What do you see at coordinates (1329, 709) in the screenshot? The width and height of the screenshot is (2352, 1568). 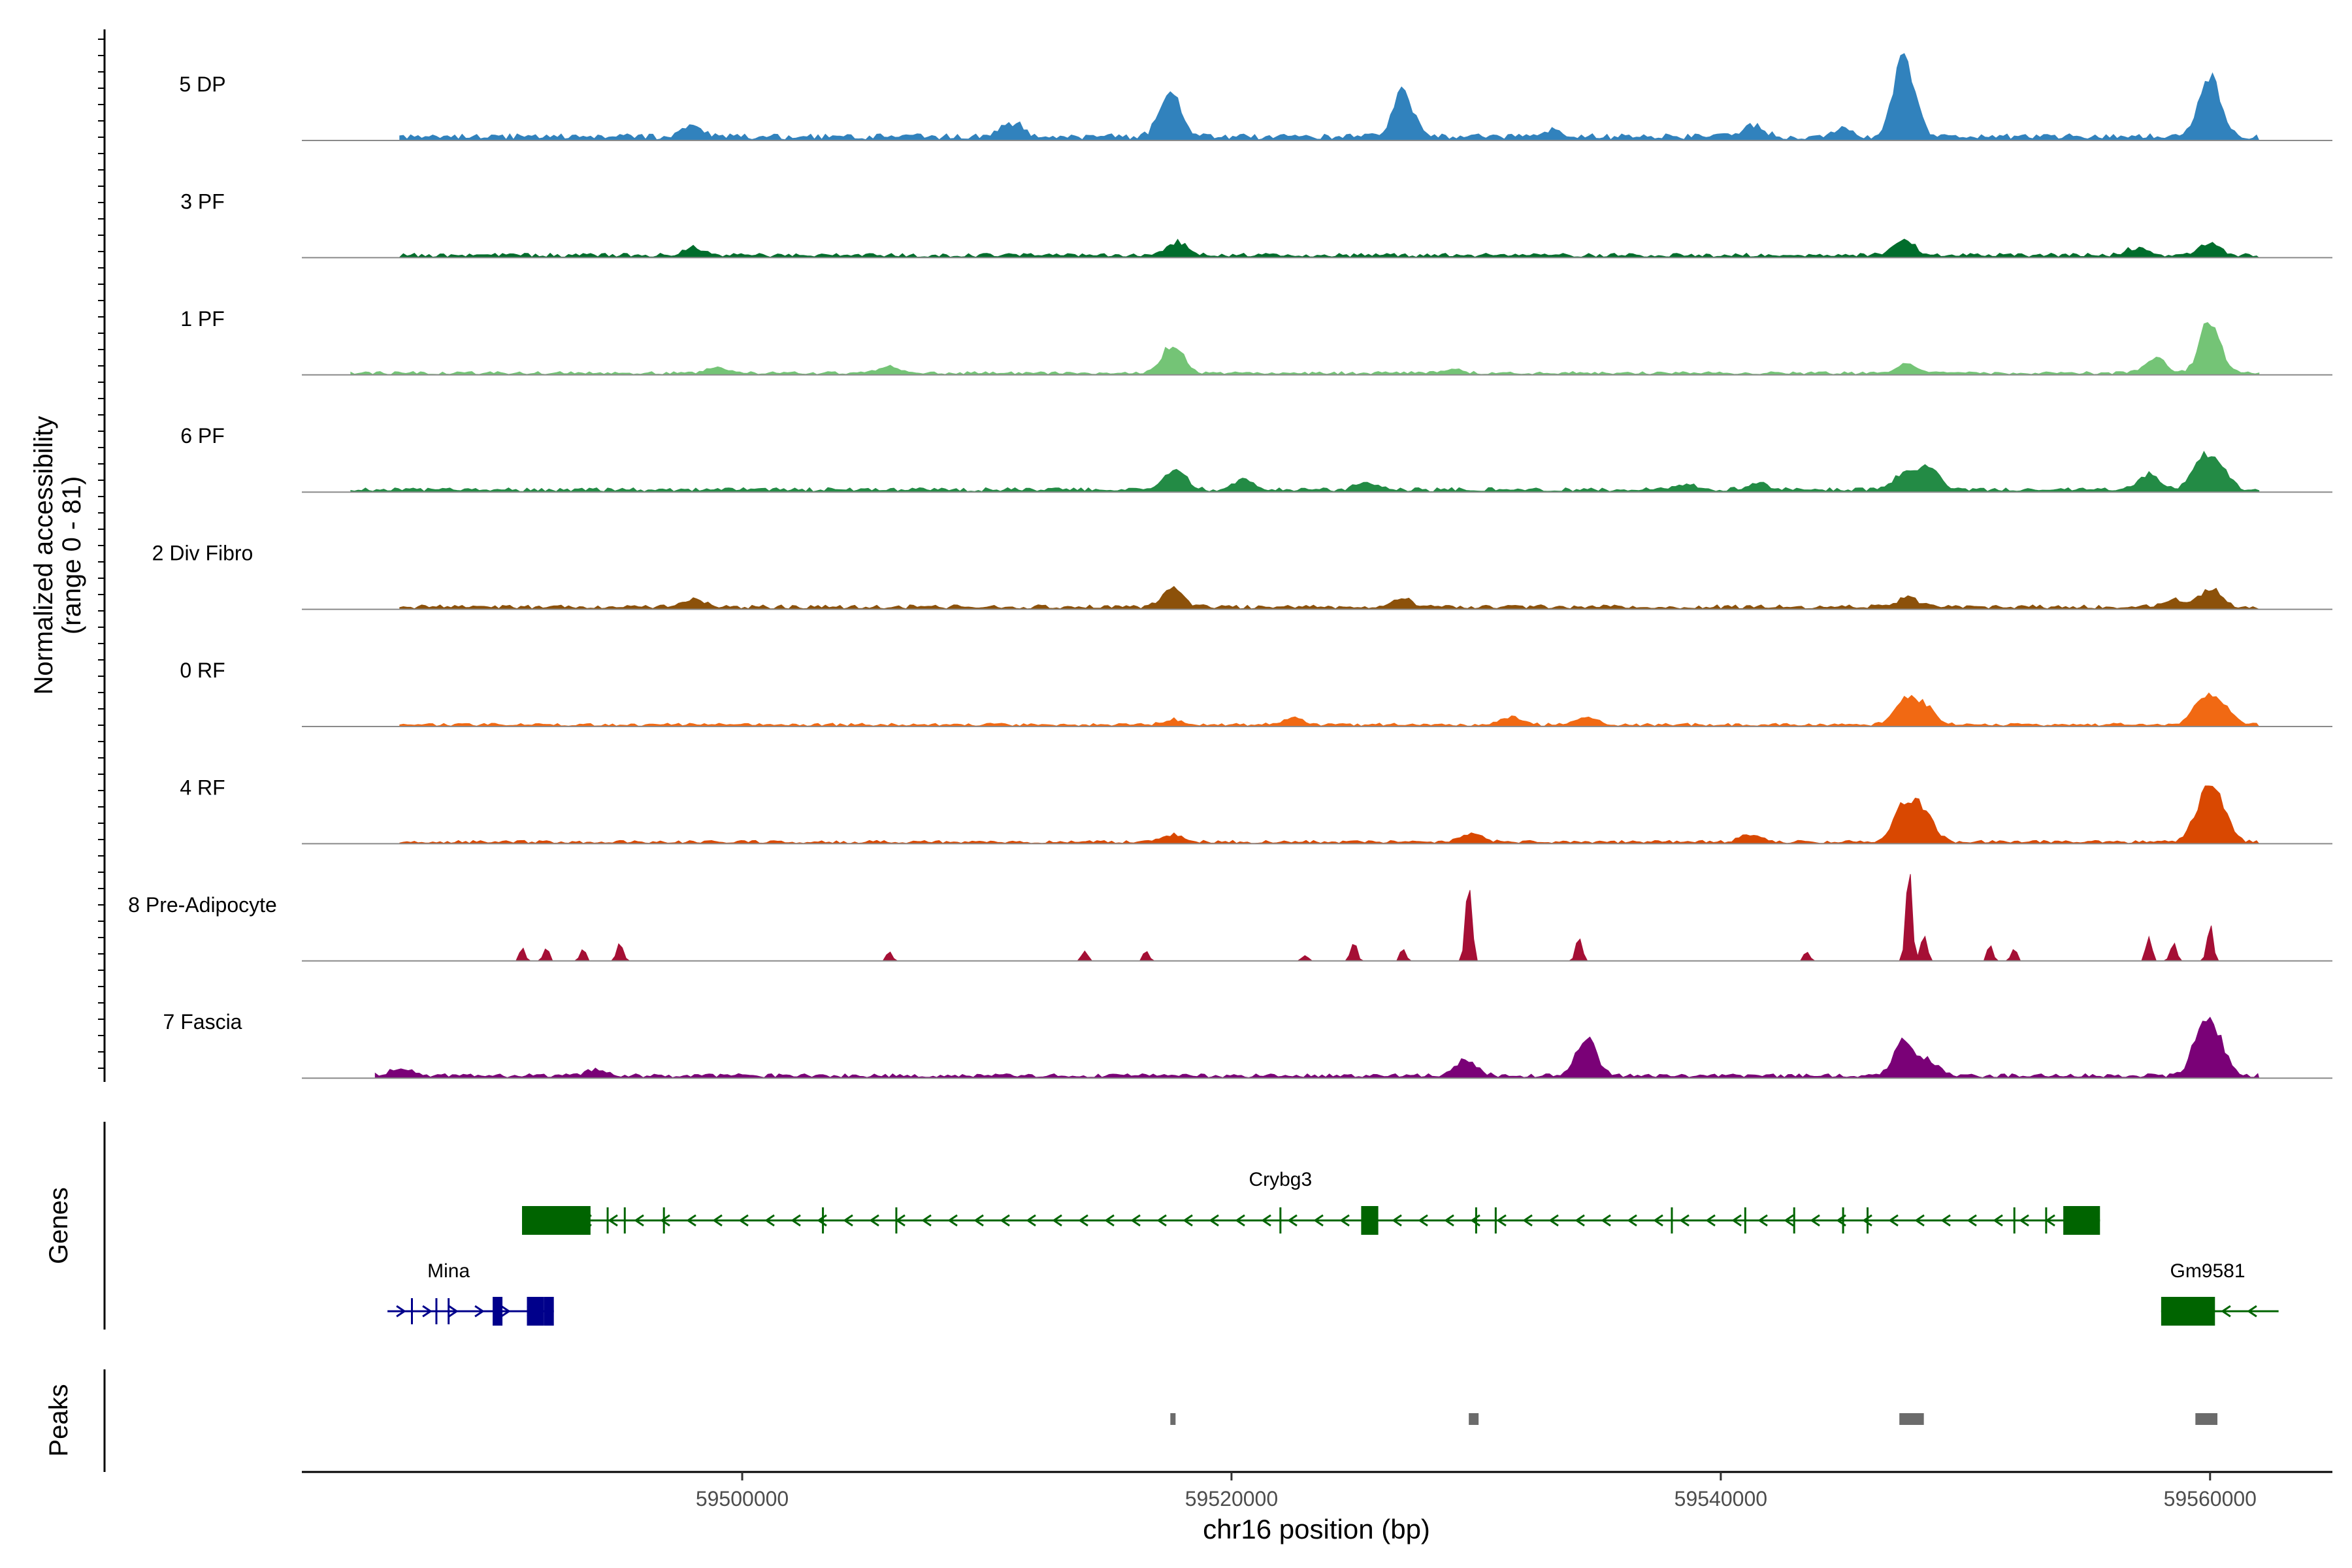 I see `track-area-0-rf` at bounding box center [1329, 709].